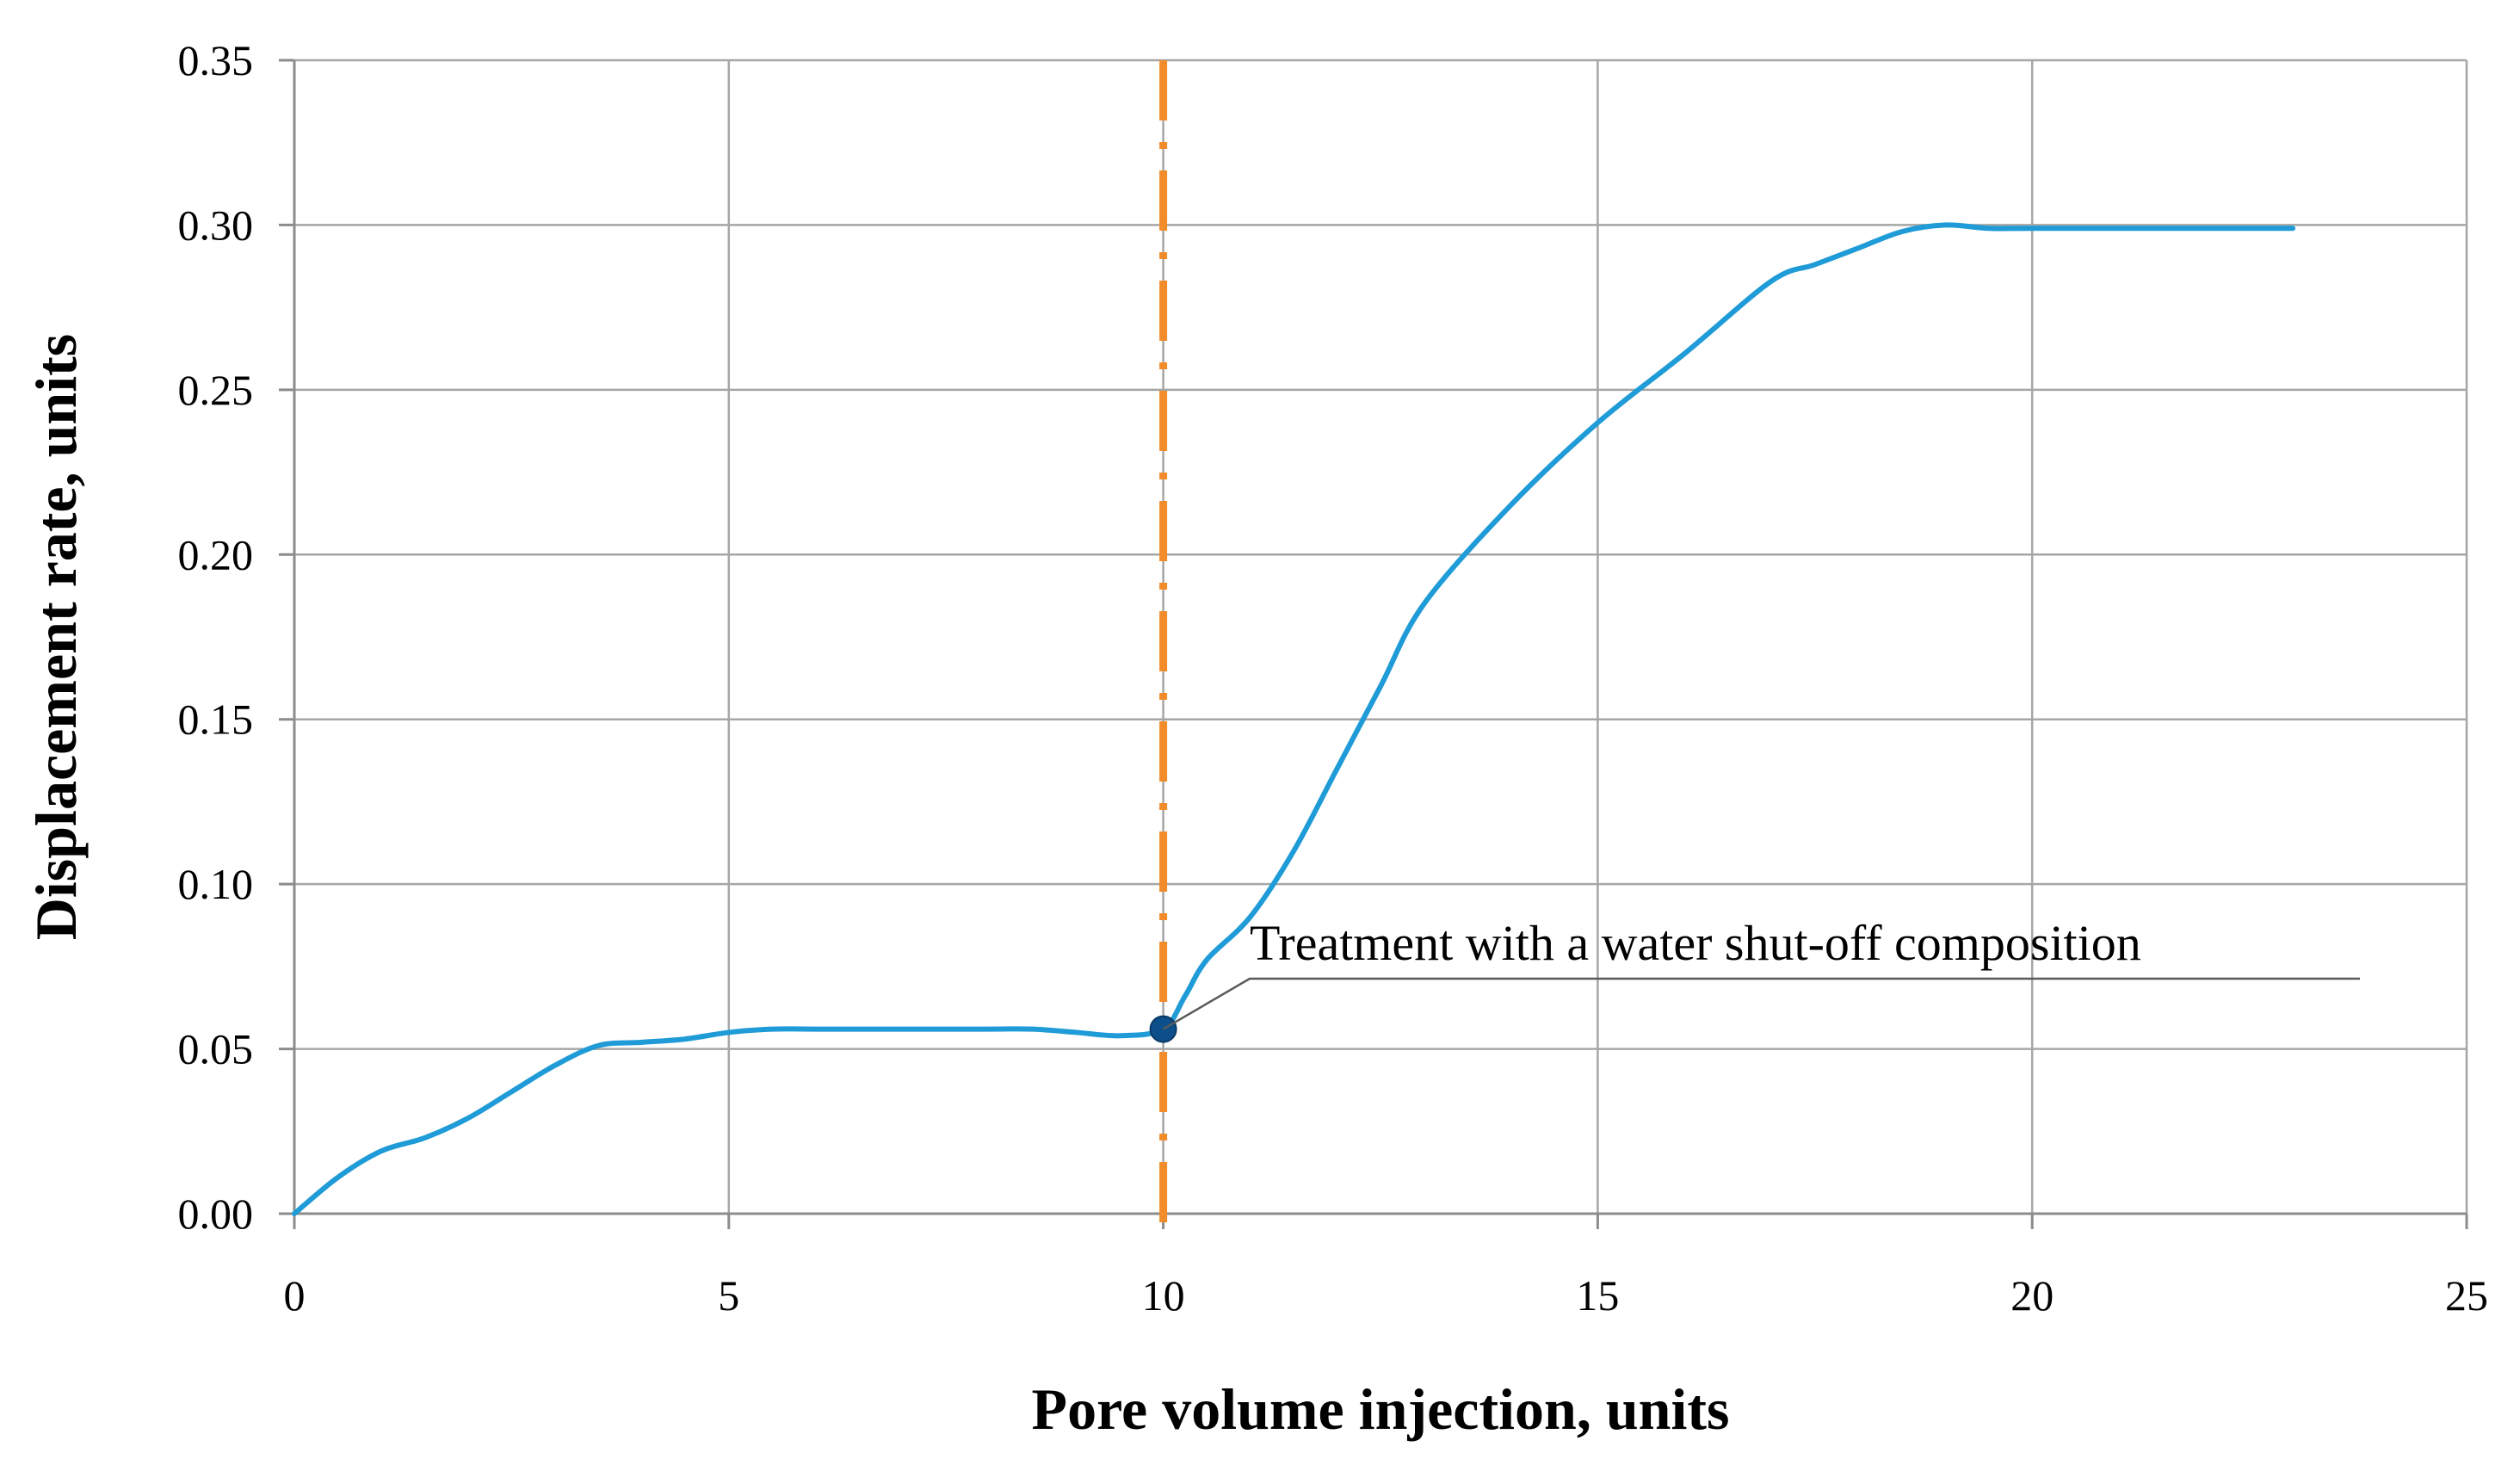  I want to click on x-tick-label: 15, so click(1597, 1296).